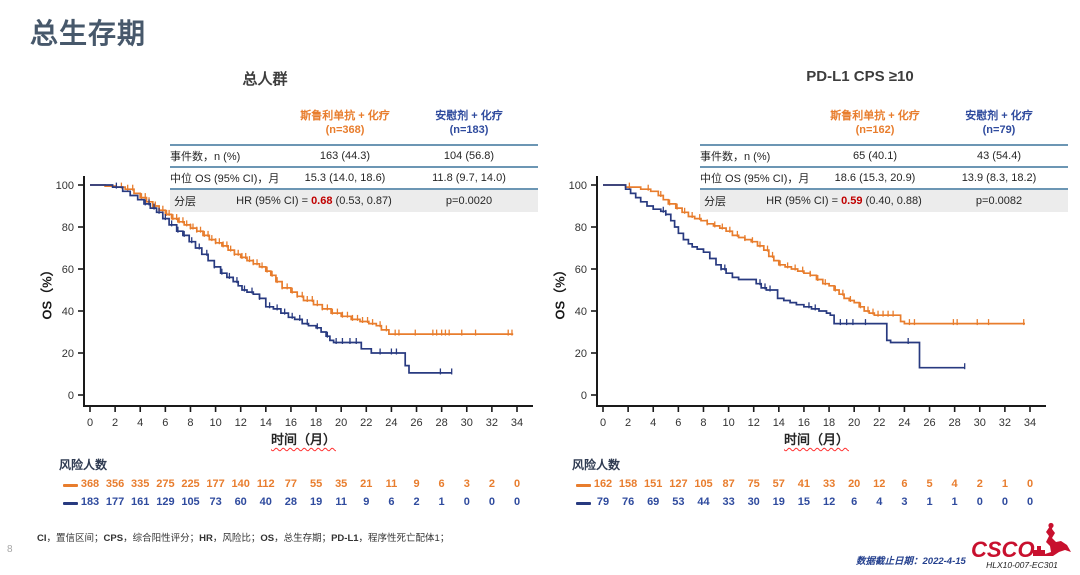 The height and width of the screenshot is (575, 1080). Describe the element at coordinates (779, 423) in the screenshot. I see `svg-text: 14` at that location.